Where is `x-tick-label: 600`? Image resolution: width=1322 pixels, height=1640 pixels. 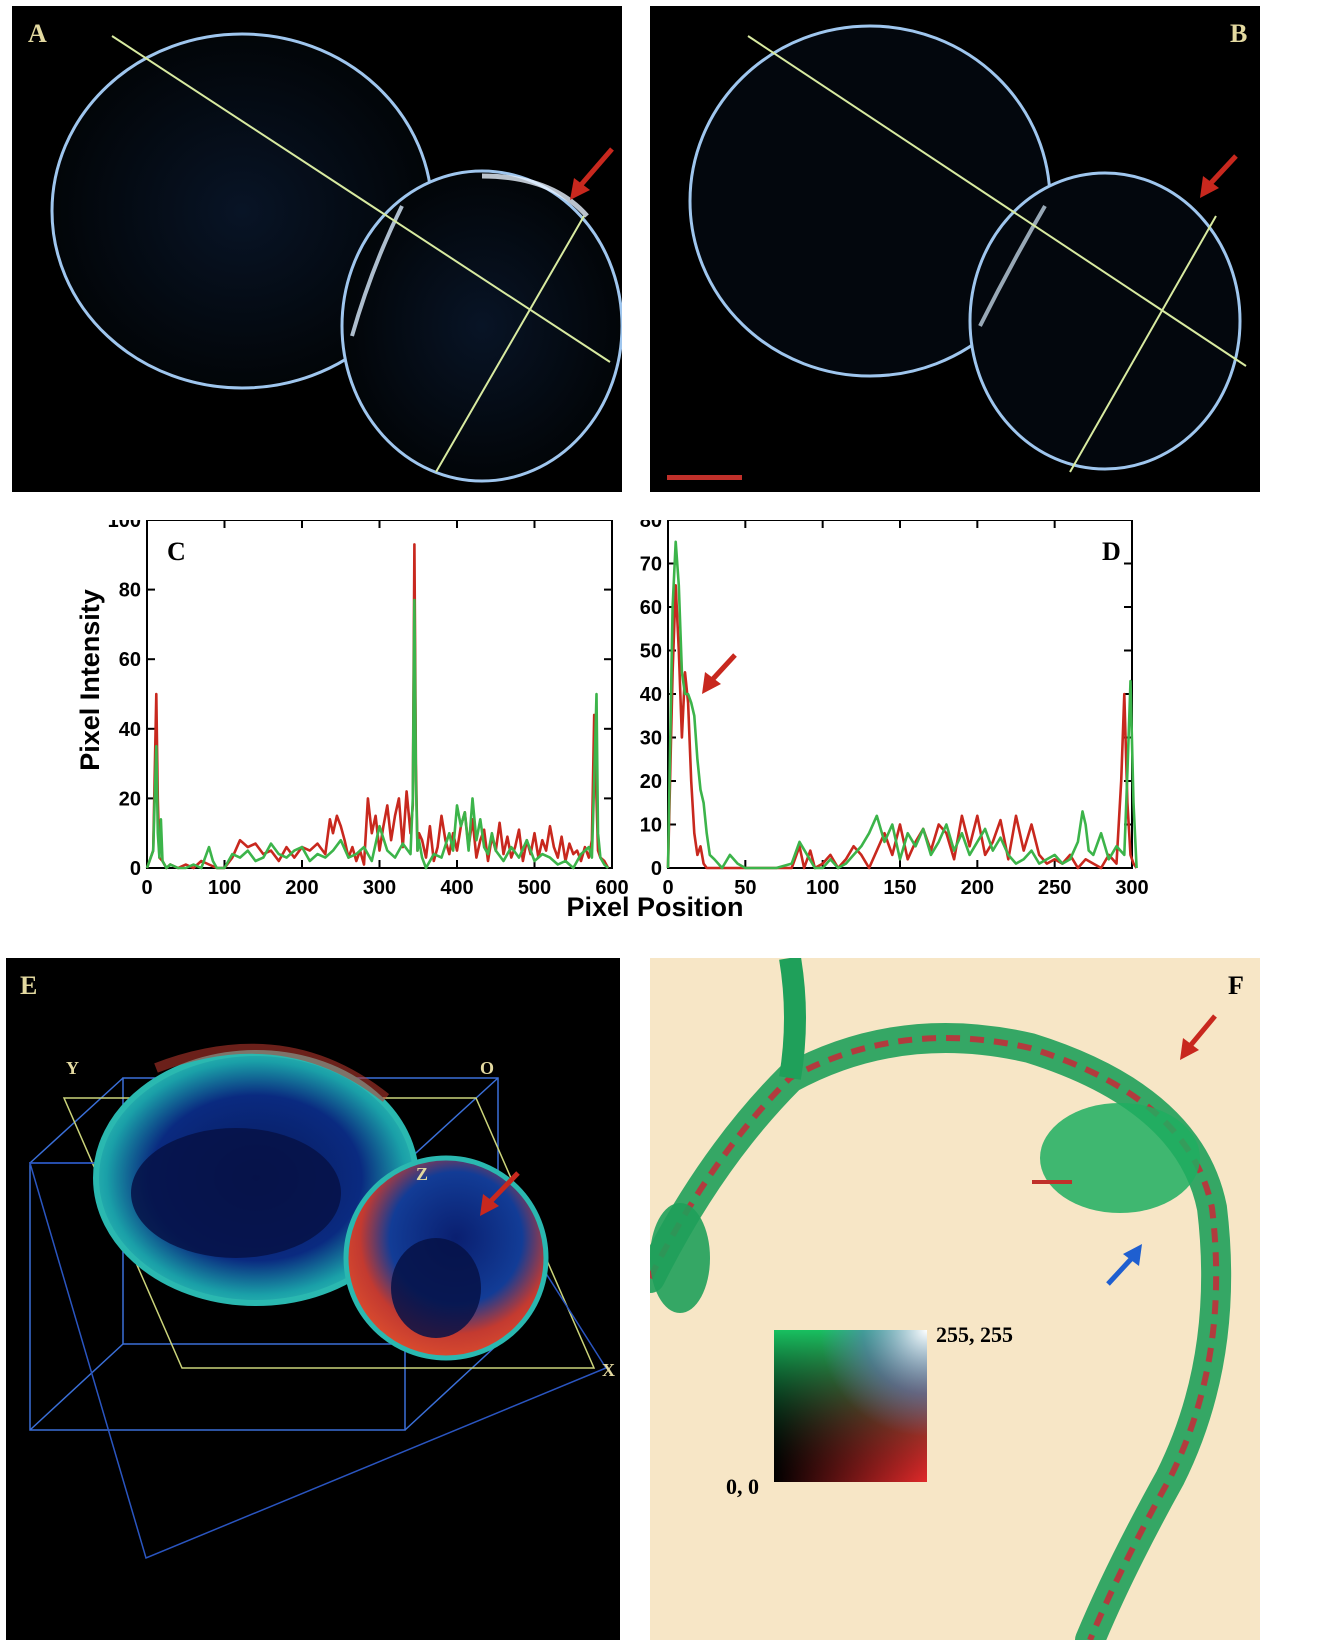
x-tick-label: 600 is located at coordinates (611, 888).